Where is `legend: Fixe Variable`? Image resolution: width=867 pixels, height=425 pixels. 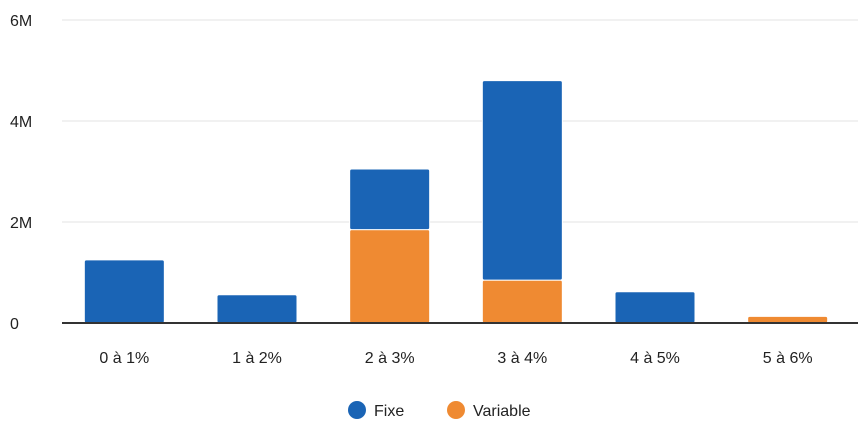 legend: Fixe Variable is located at coordinates (439, 410).